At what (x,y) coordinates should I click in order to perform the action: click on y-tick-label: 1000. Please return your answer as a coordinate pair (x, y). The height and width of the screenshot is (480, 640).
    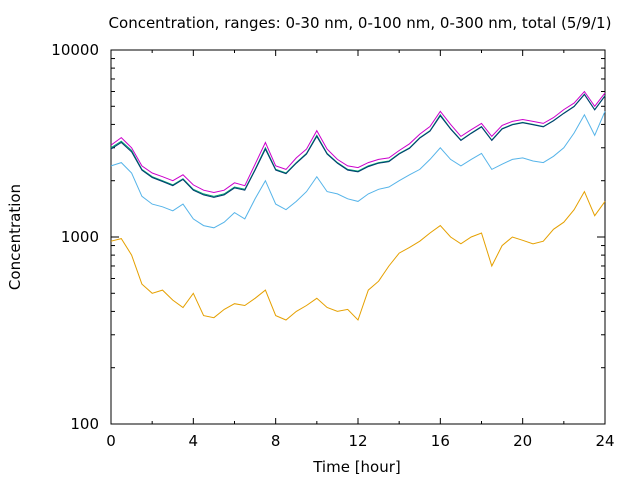
    Looking at the image, I should click on (80, 237).